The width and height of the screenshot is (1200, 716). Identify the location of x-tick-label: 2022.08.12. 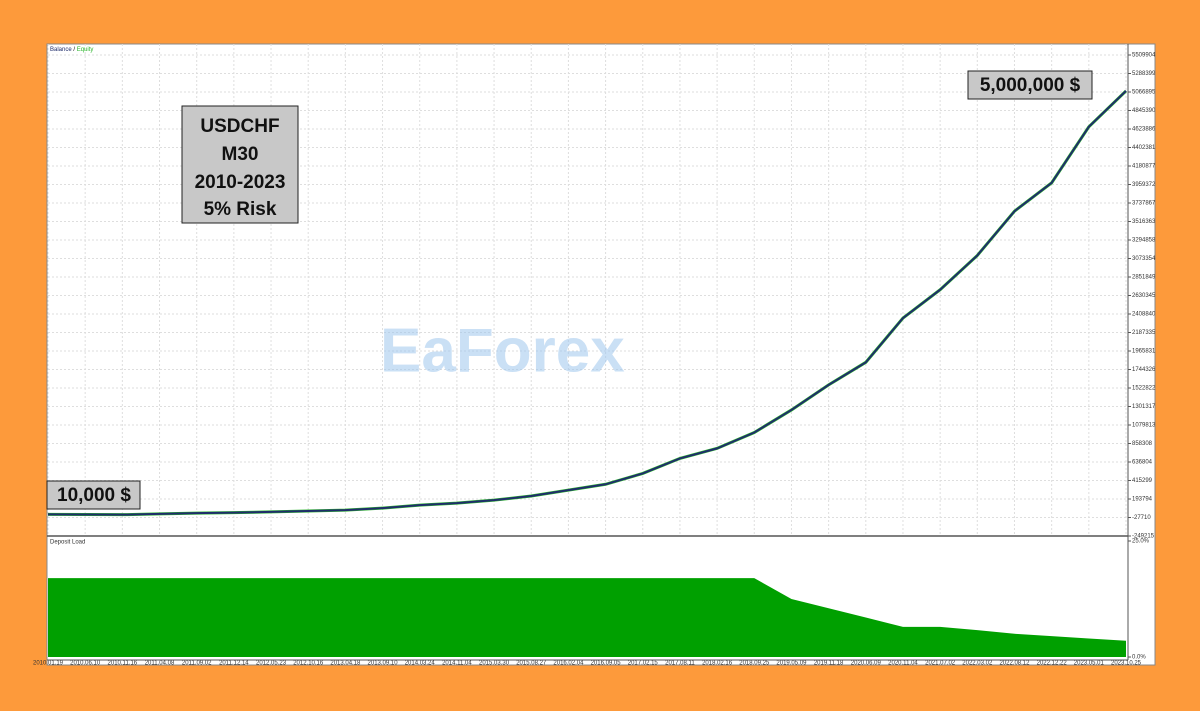
(1014, 664).